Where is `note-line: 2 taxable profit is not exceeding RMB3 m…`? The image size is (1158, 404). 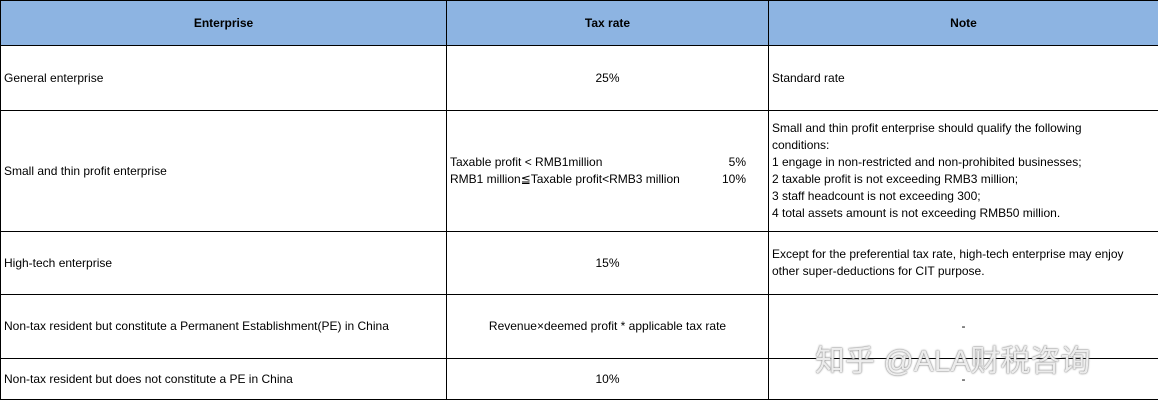
note-line: 2 taxable profit is not exceeding RMB3 m… is located at coordinates (895, 179).